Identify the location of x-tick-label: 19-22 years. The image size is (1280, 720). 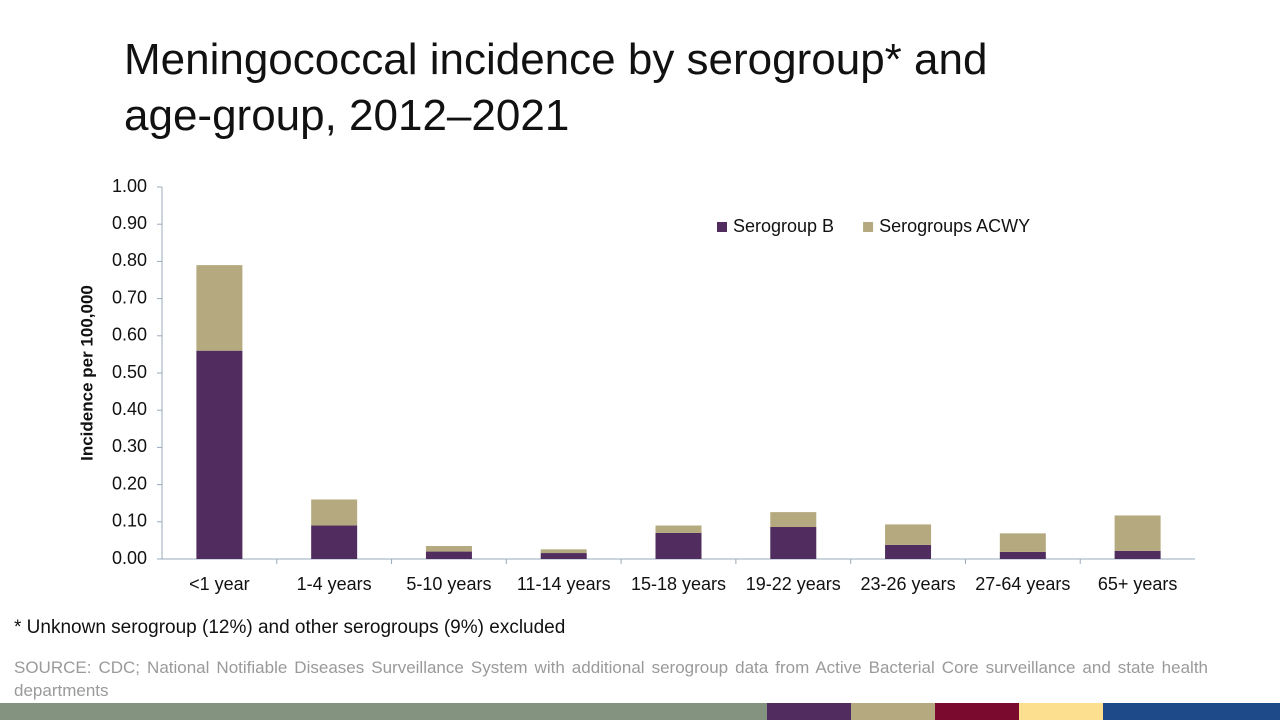
(793, 584).